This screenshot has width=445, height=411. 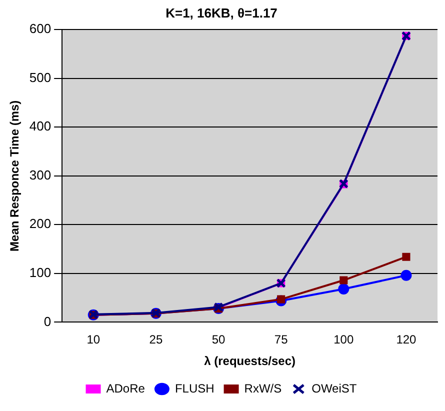 What do you see at coordinates (40, 224) in the screenshot?
I see `y-tick-label: 200` at bounding box center [40, 224].